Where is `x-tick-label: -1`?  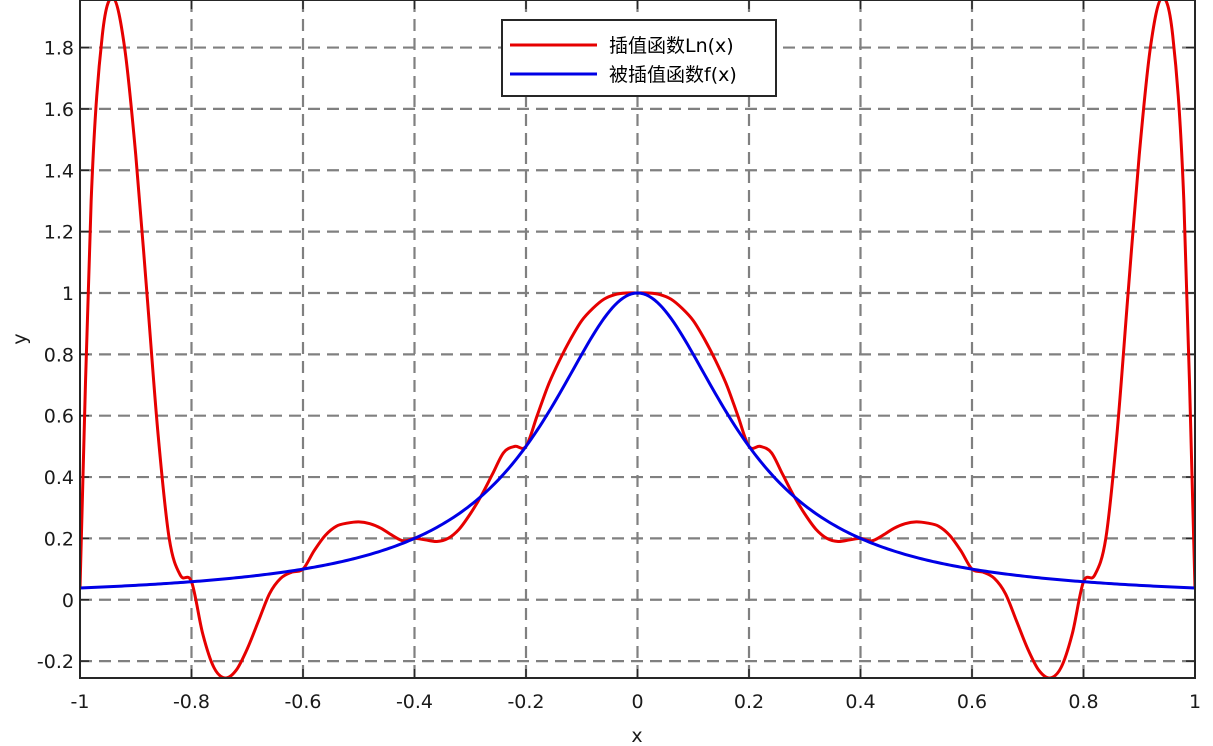 x-tick-label: -1 is located at coordinates (80, 702).